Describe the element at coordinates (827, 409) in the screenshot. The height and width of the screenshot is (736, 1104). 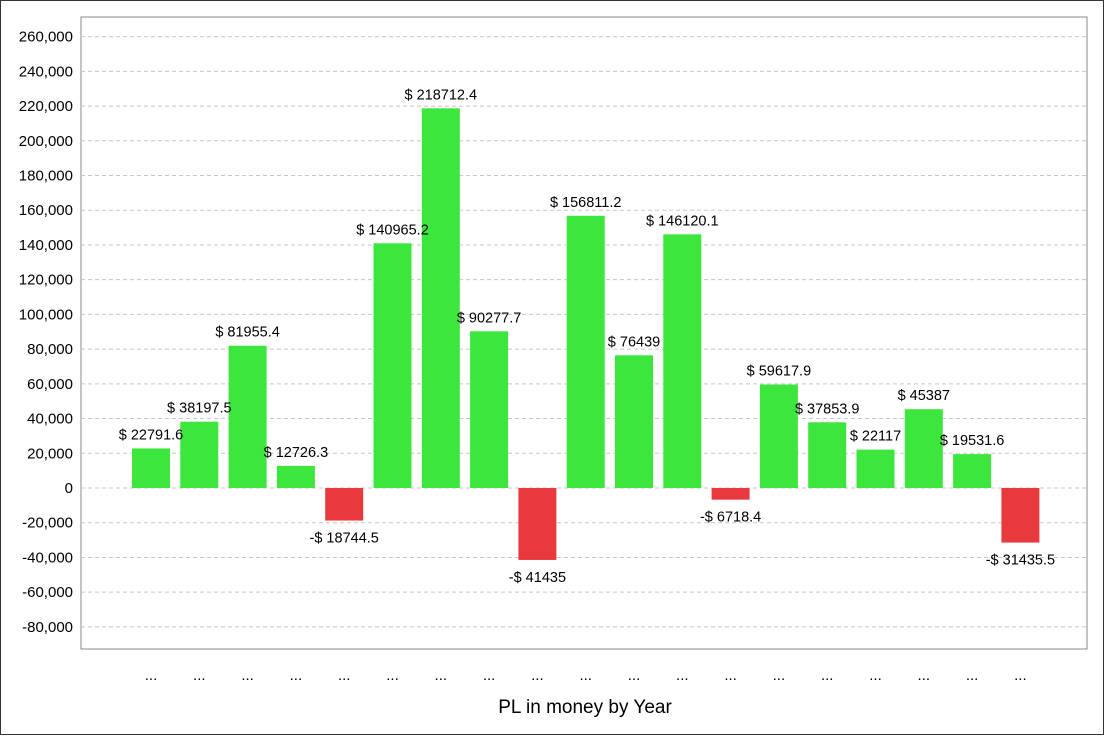
I see `data-label: $ 37853.9` at that location.